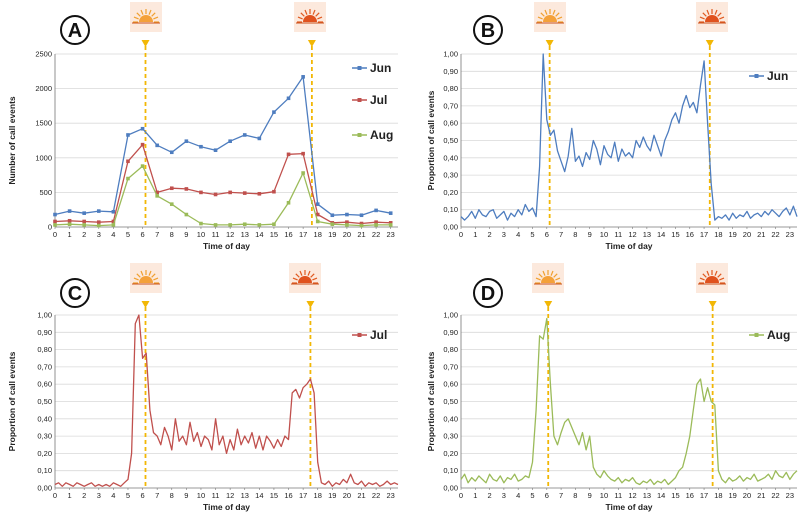 Image resolution: width=799 pixels, height=521 pixels. What do you see at coordinates (490, 495) in the screenshot?
I see `x-tick-label: 2` at bounding box center [490, 495].